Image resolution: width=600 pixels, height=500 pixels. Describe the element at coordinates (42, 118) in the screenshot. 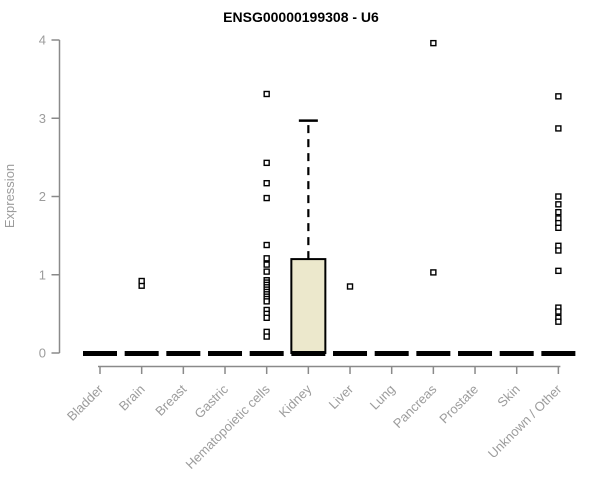

I see `y-tick-label: 3` at that location.